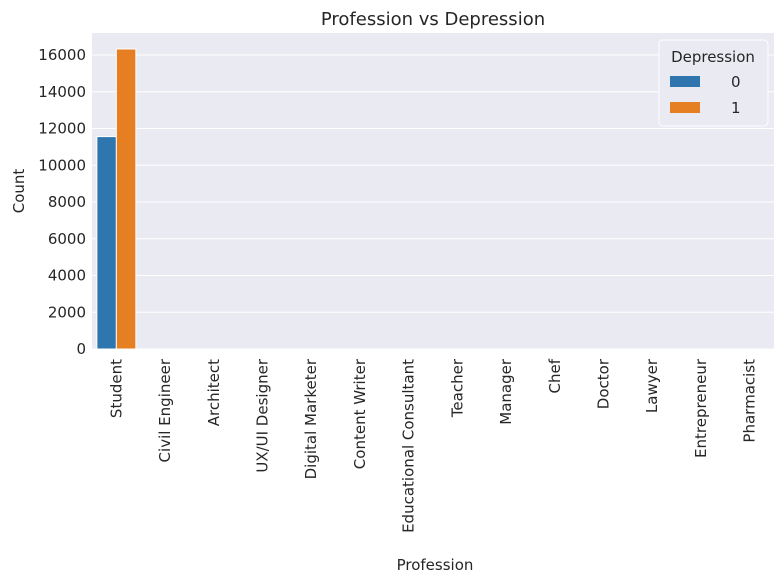 The width and height of the screenshot is (784, 584). Describe the element at coordinates (67, 202) in the screenshot. I see `y-tick-label: 8000` at that location.